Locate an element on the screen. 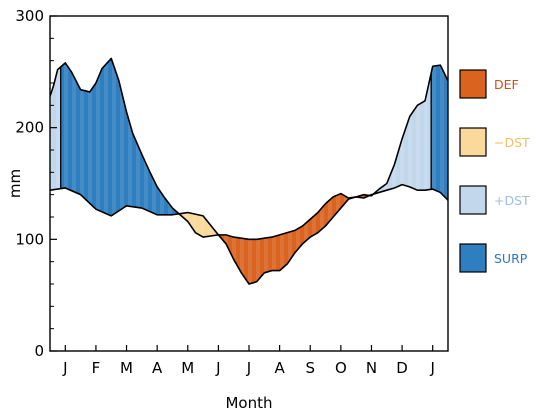  x-tick-label: N is located at coordinates (371, 368).